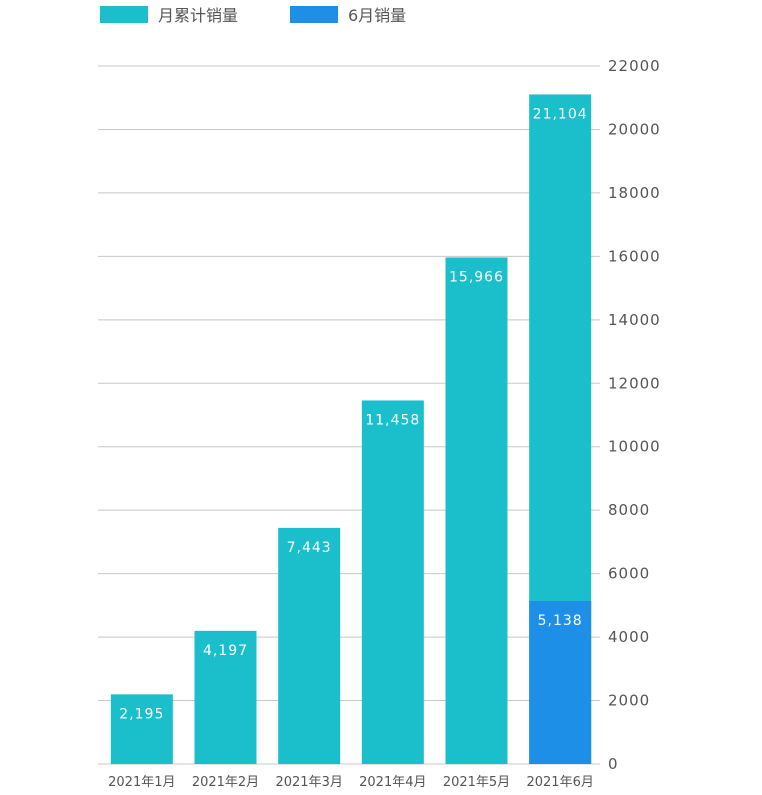 This screenshot has width=762, height=795. What do you see at coordinates (629, 510) in the screenshot?
I see `y-tick-label: 8000` at bounding box center [629, 510].